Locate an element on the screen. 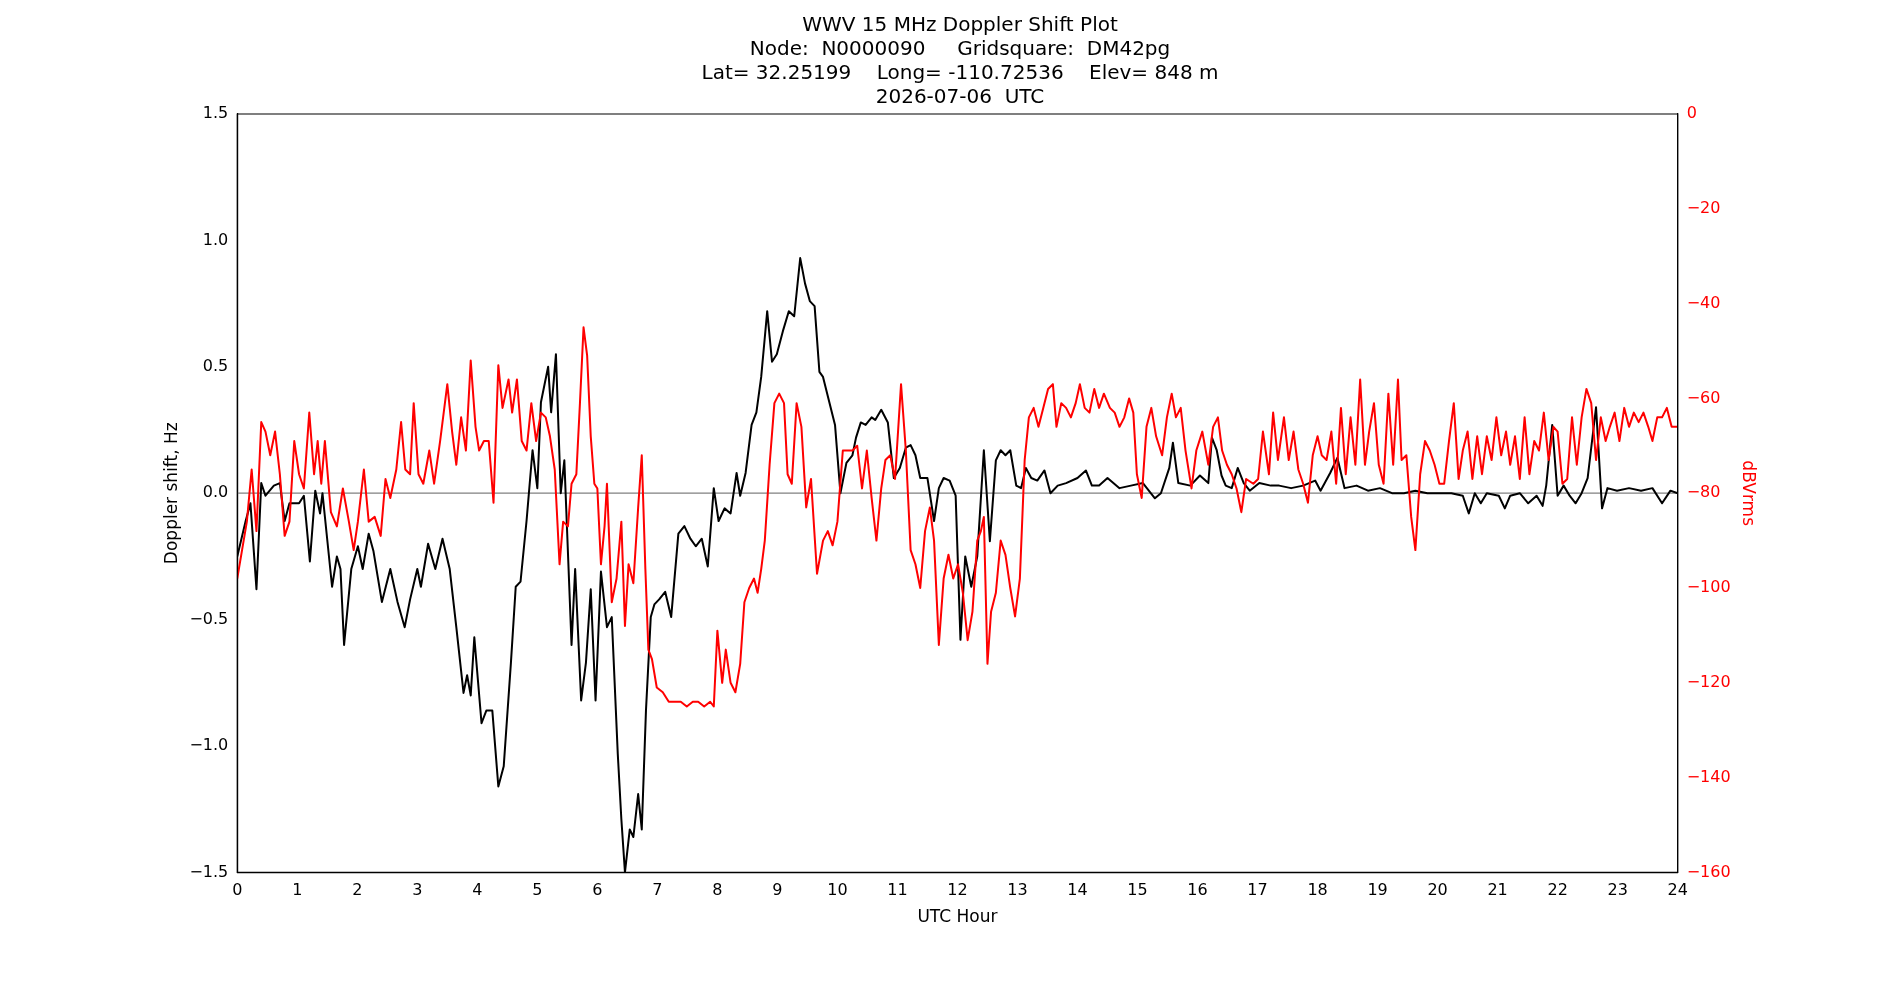  y-tick-label: 0.5 is located at coordinates (215, 365).